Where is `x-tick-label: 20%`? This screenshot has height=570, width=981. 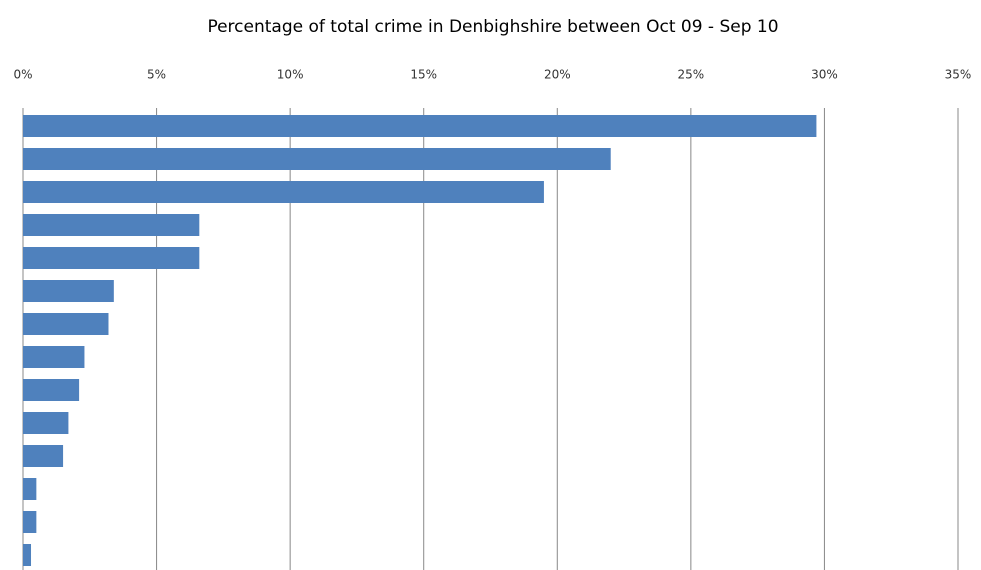
x-tick-label: 20% is located at coordinates (557, 75).